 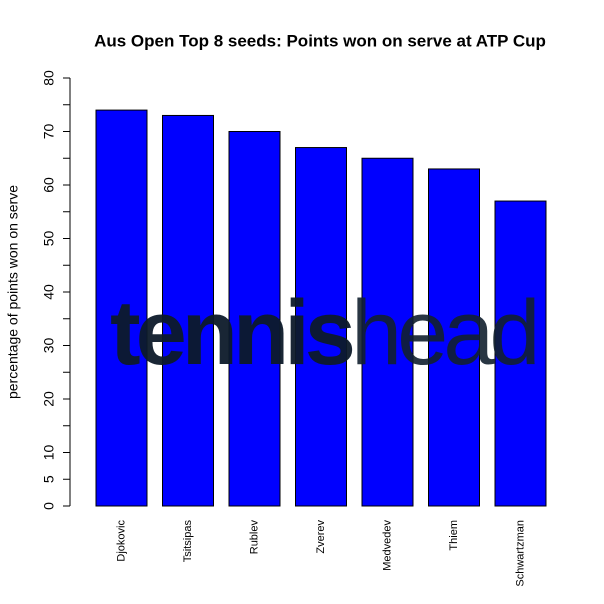 I want to click on y-tick-label: 30, so click(x=49, y=346).